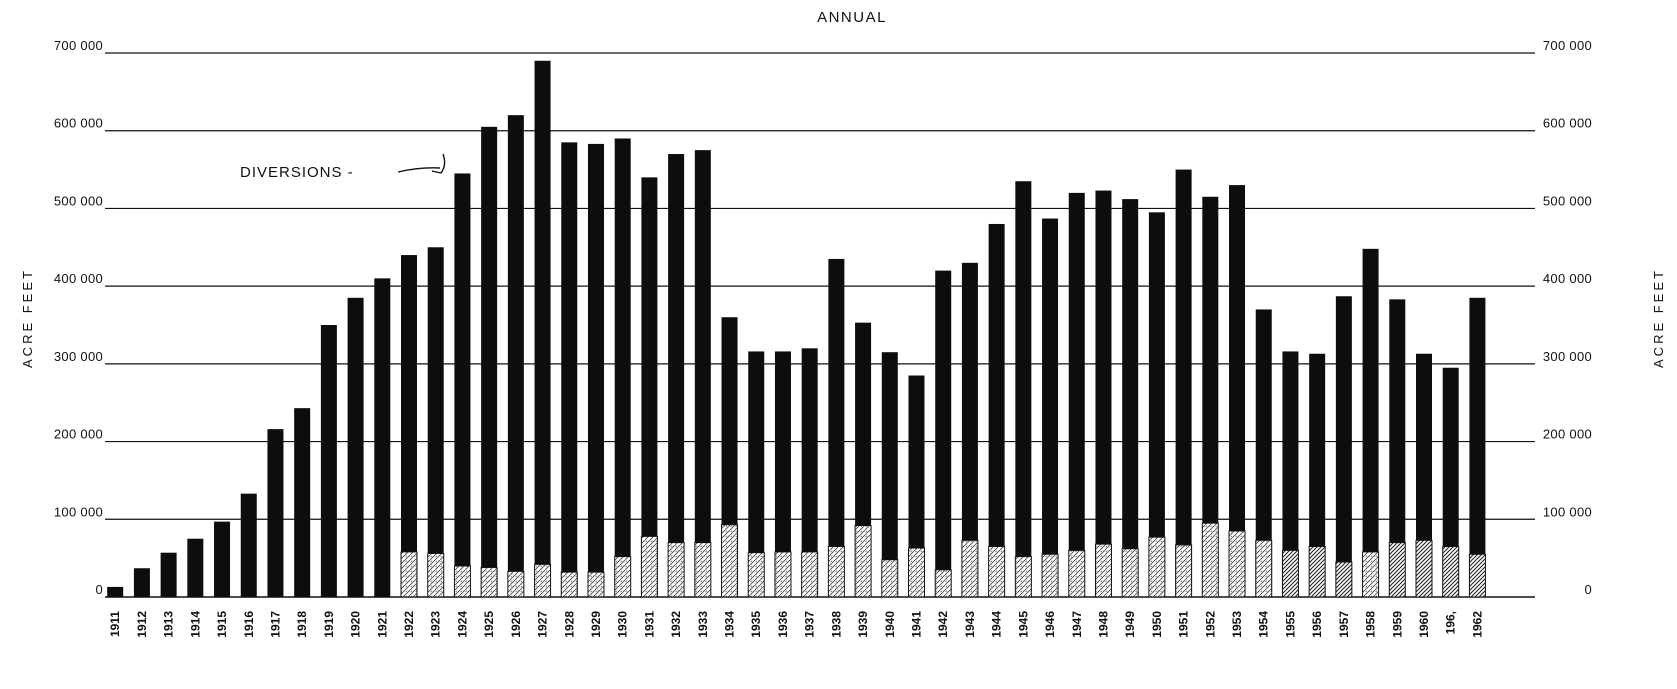 This screenshot has height=689, width=1677. What do you see at coordinates (569, 624) in the screenshot?
I see `x-tick-label: 1928` at bounding box center [569, 624].